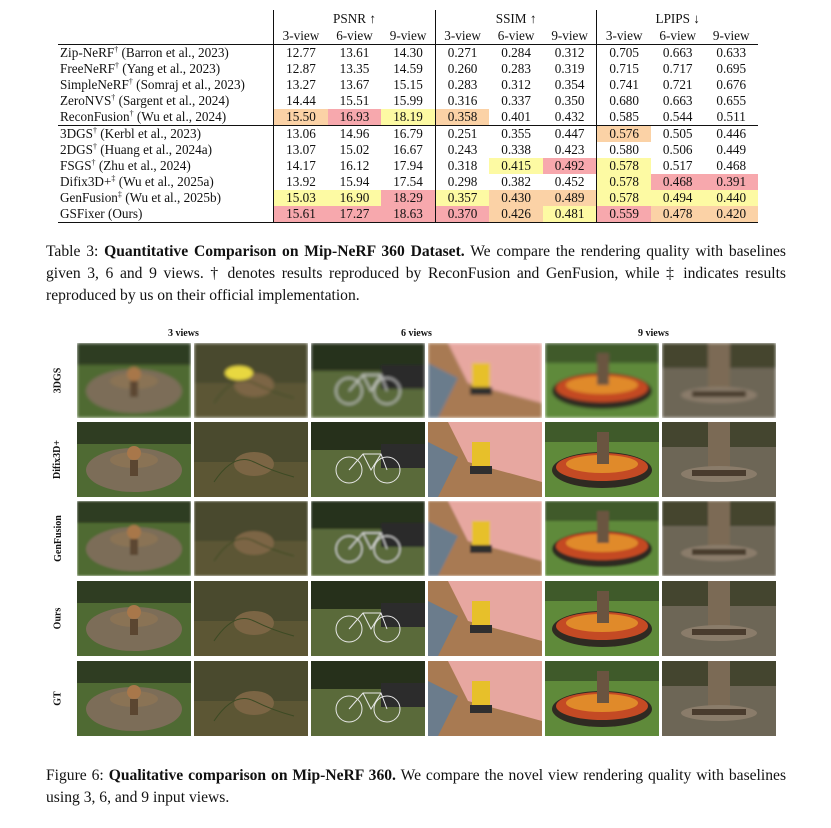 Image resolution: width=831 pixels, height=828 pixels. I want to click on method-name-cell: 3DGS† (Kerbl et al., 2023), so click(166, 133).